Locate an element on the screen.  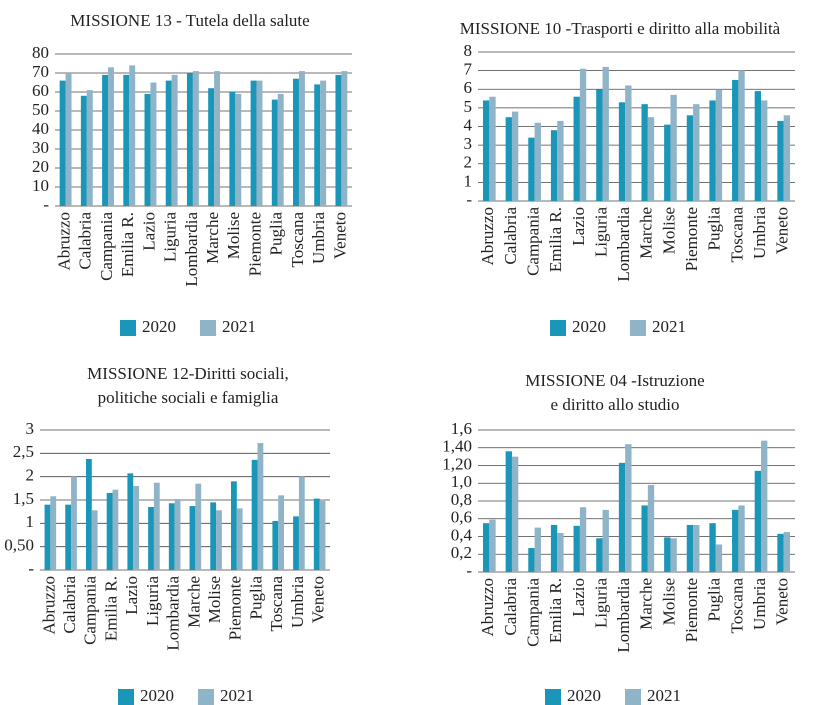
y-tick-label: 2,5 is located at coordinates (23, 451).